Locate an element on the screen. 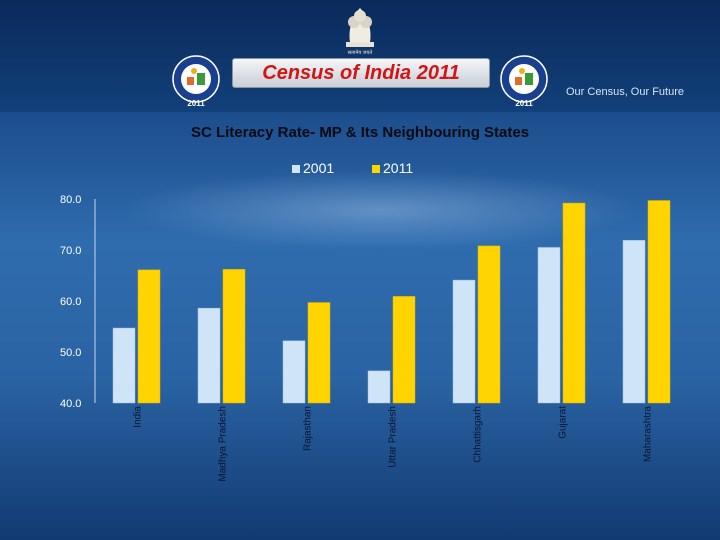  legend-swatch-2011 is located at coordinates (376, 169).